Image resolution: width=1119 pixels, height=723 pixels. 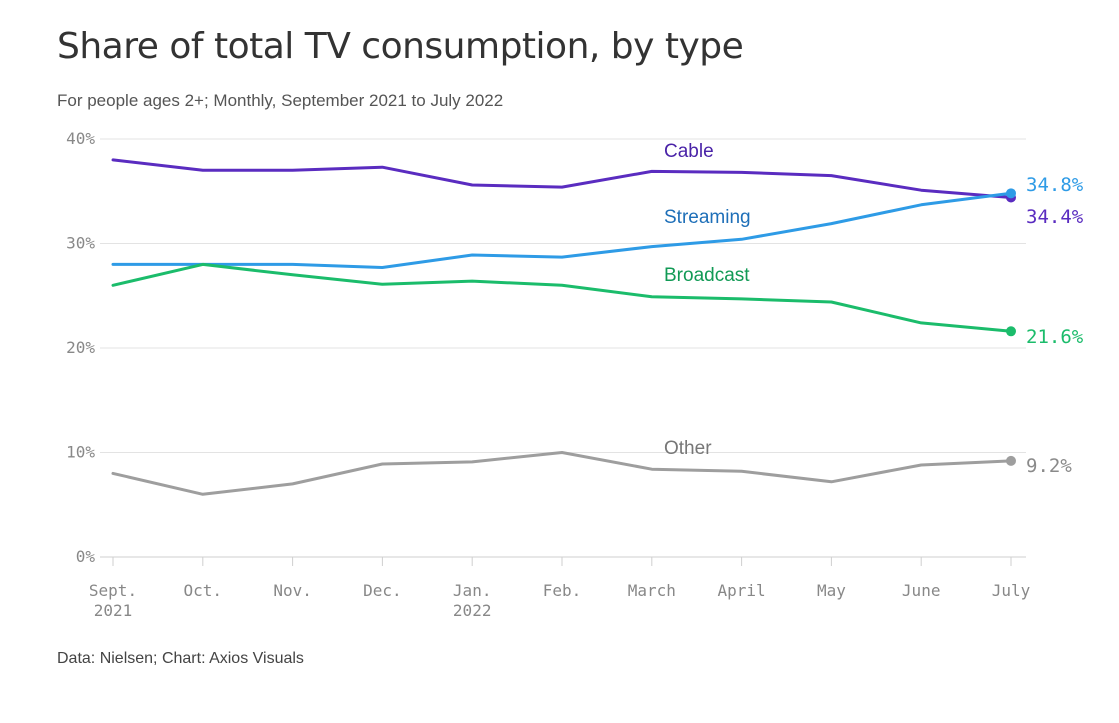 I want to click on broadcast-end-value-label: 21.6%, so click(x=1055, y=337).